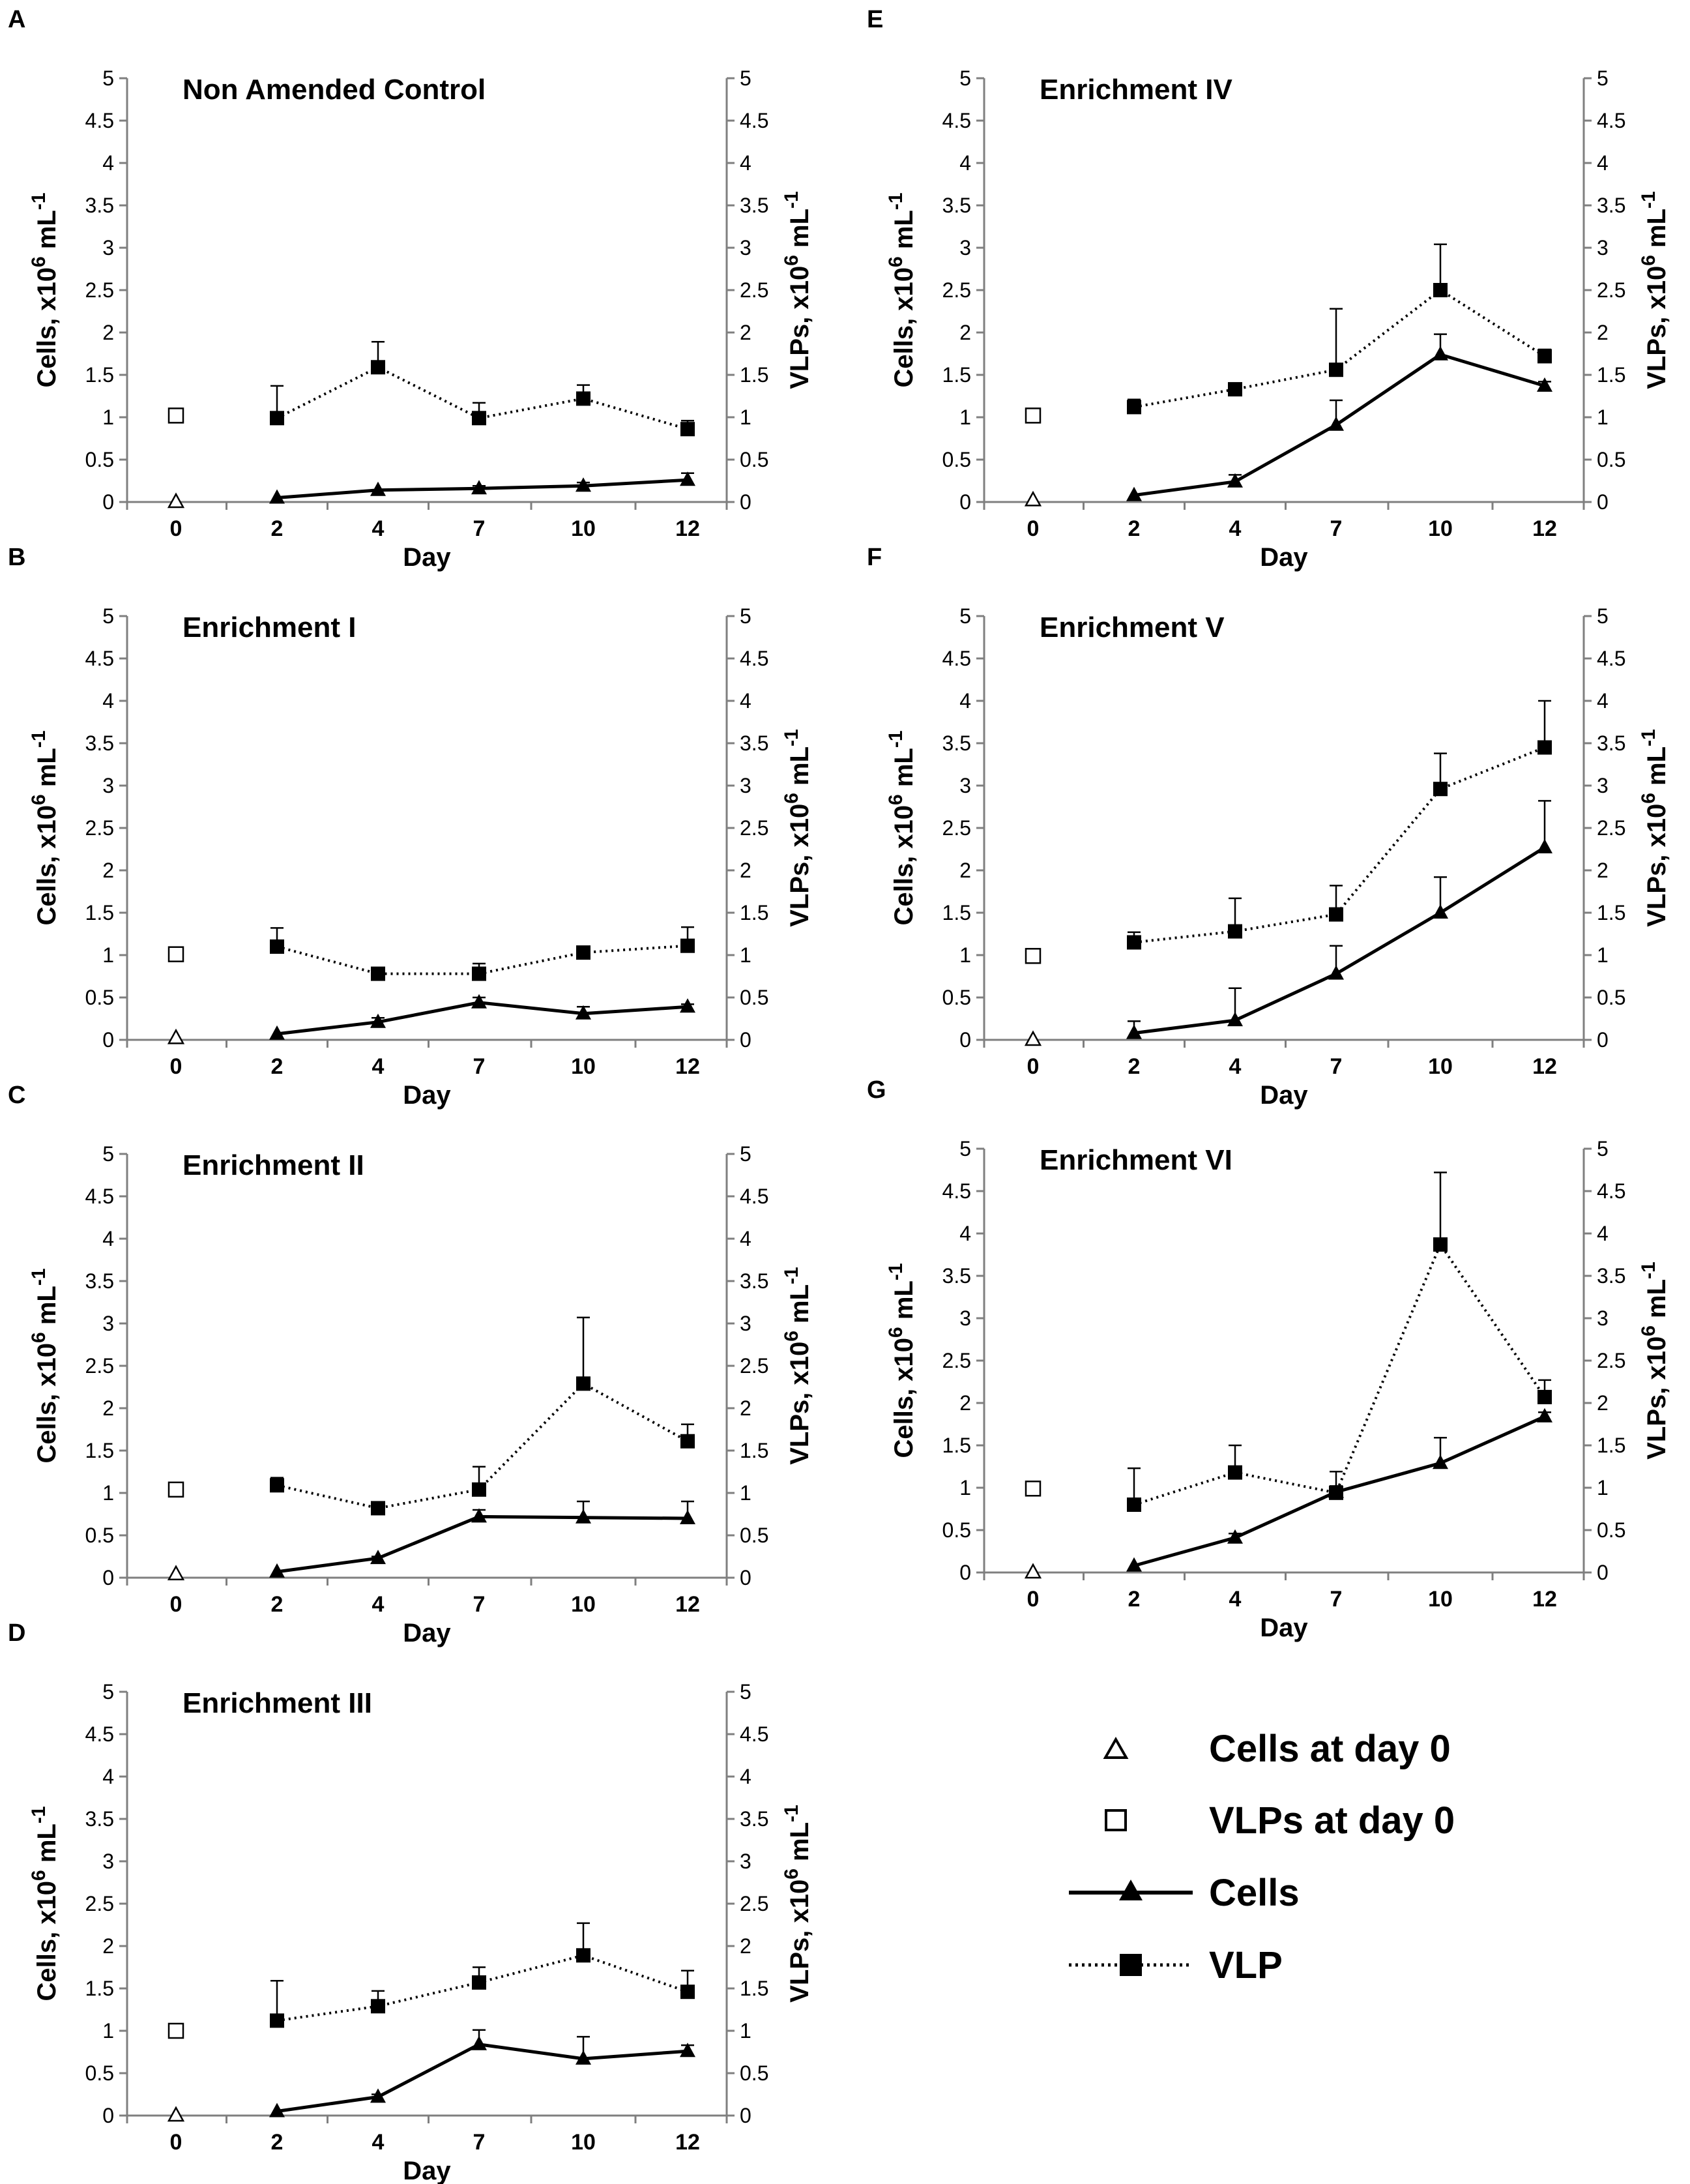 Image resolution: width=1690 pixels, height=2184 pixels. What do you see at coordinates (1033, 1038) in the screenshot?
I see `cells-day0-point` at bounding box center [1033, 1038].